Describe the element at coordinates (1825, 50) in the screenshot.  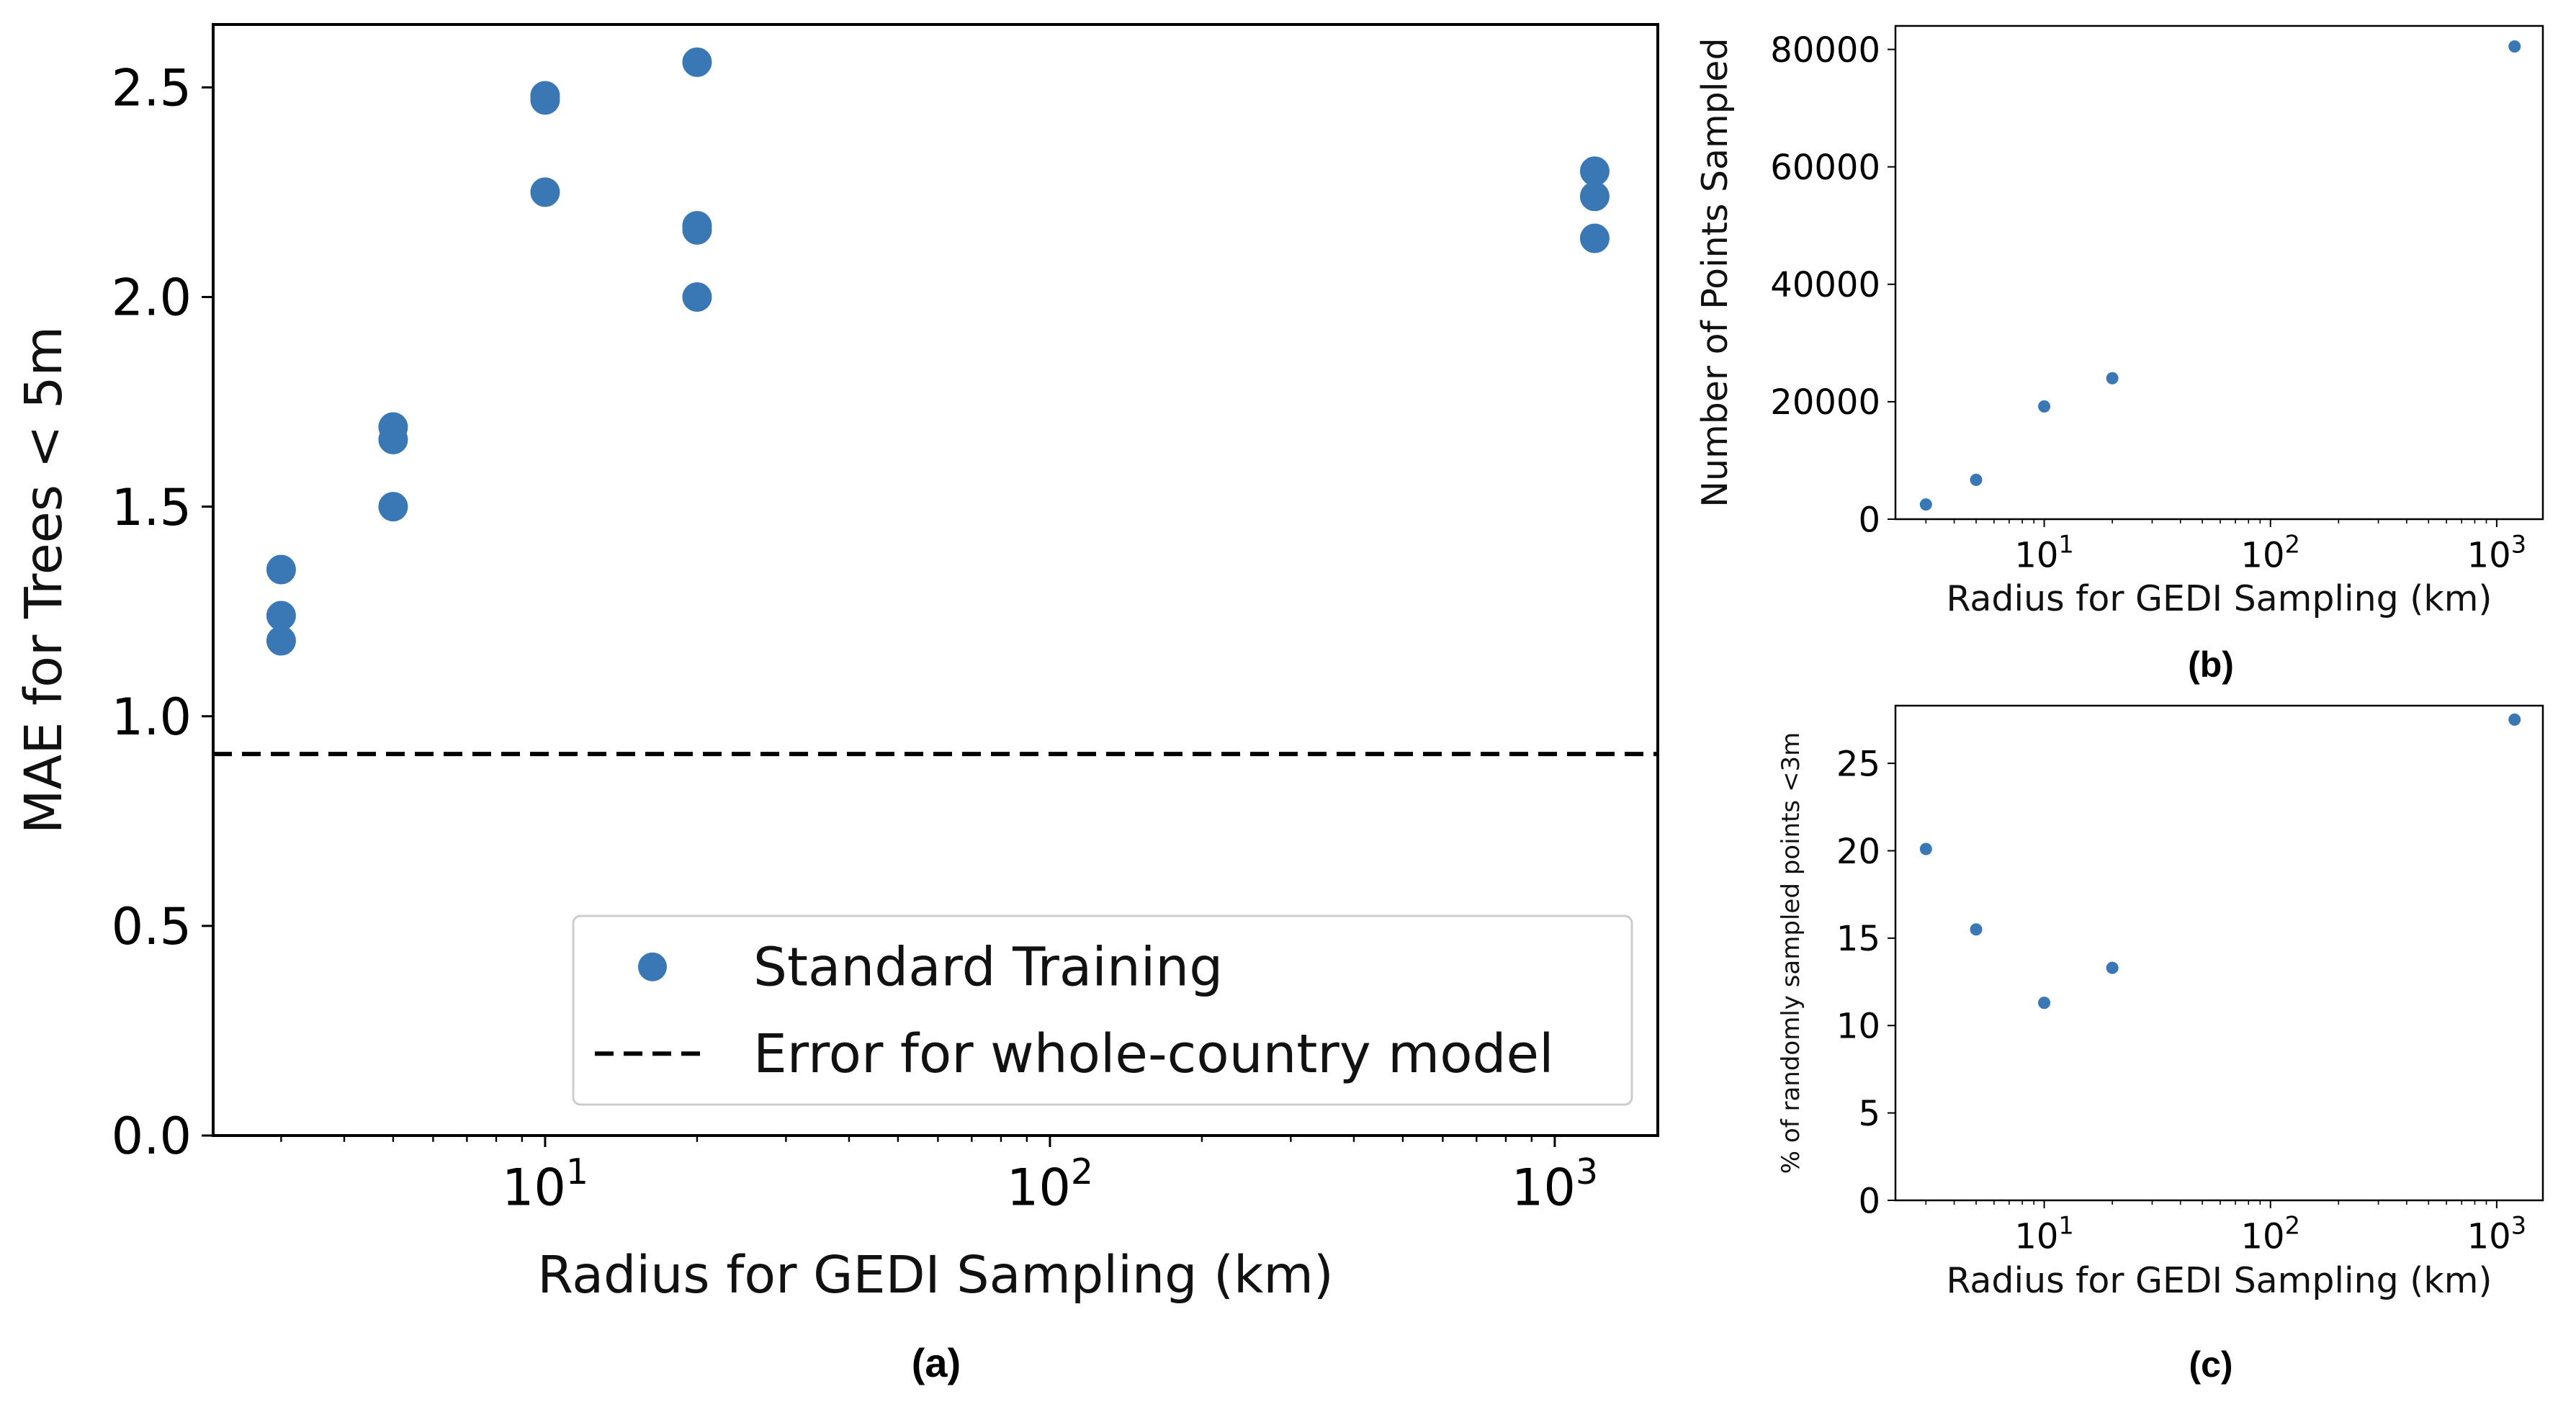
I see `y-tick-label: 80000` at that location.